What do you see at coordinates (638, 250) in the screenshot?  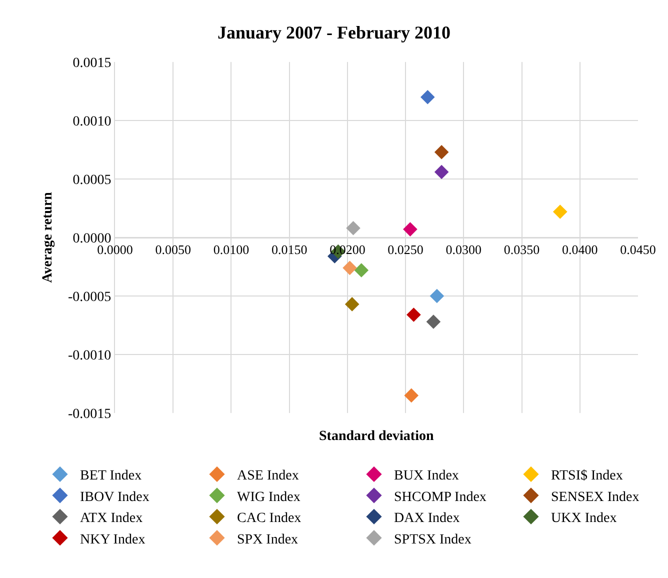 I see `x-tick-label: 0.0450` at bounding box center [638, 250].